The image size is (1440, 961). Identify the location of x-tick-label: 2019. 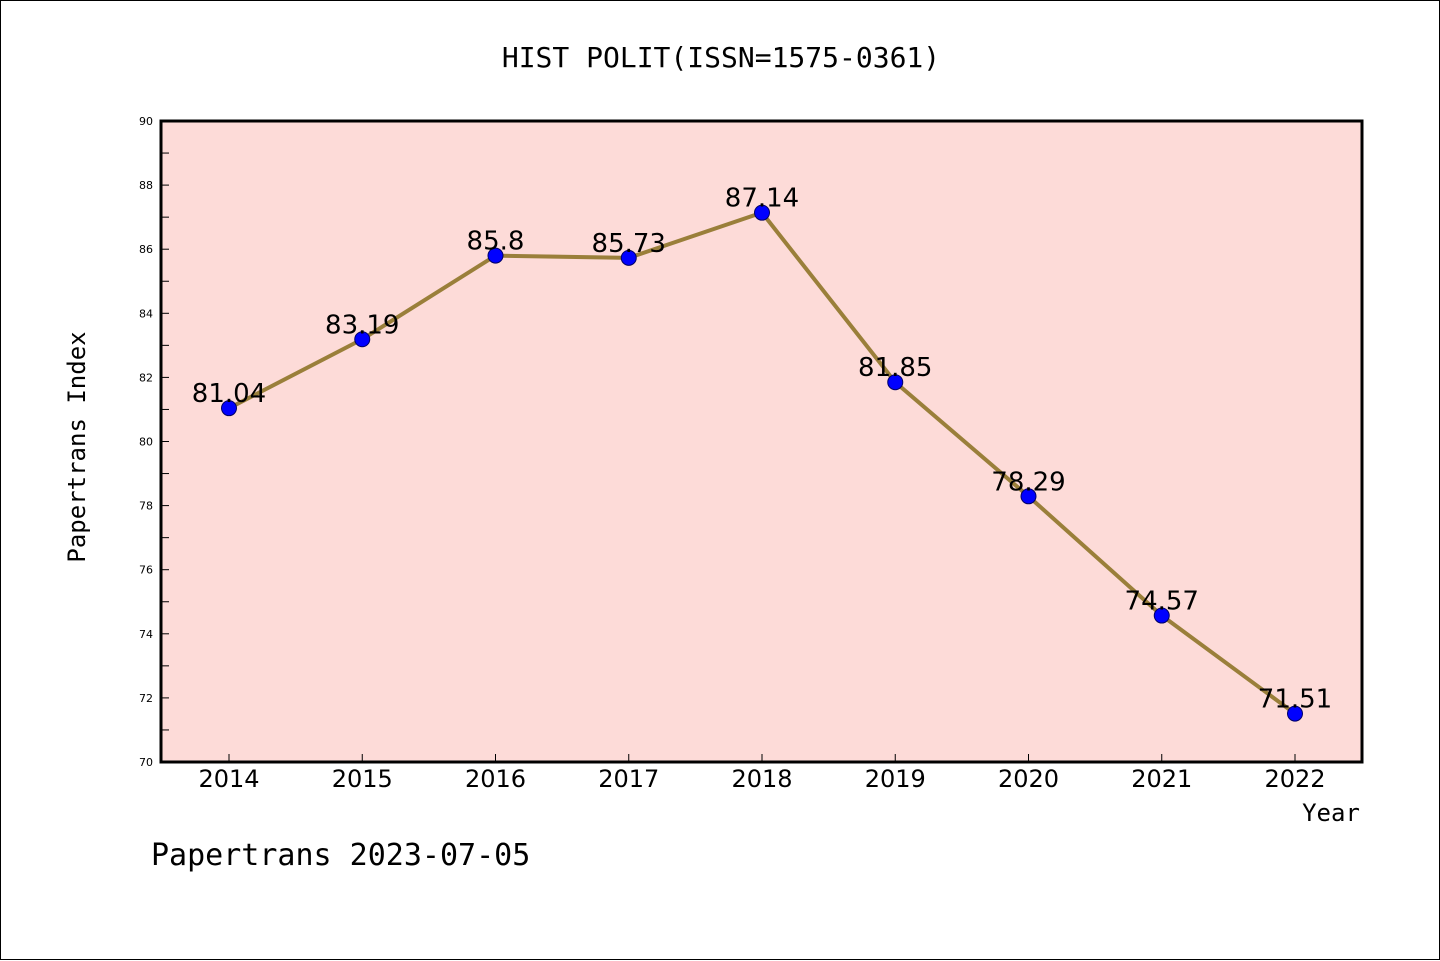
(895, 779).